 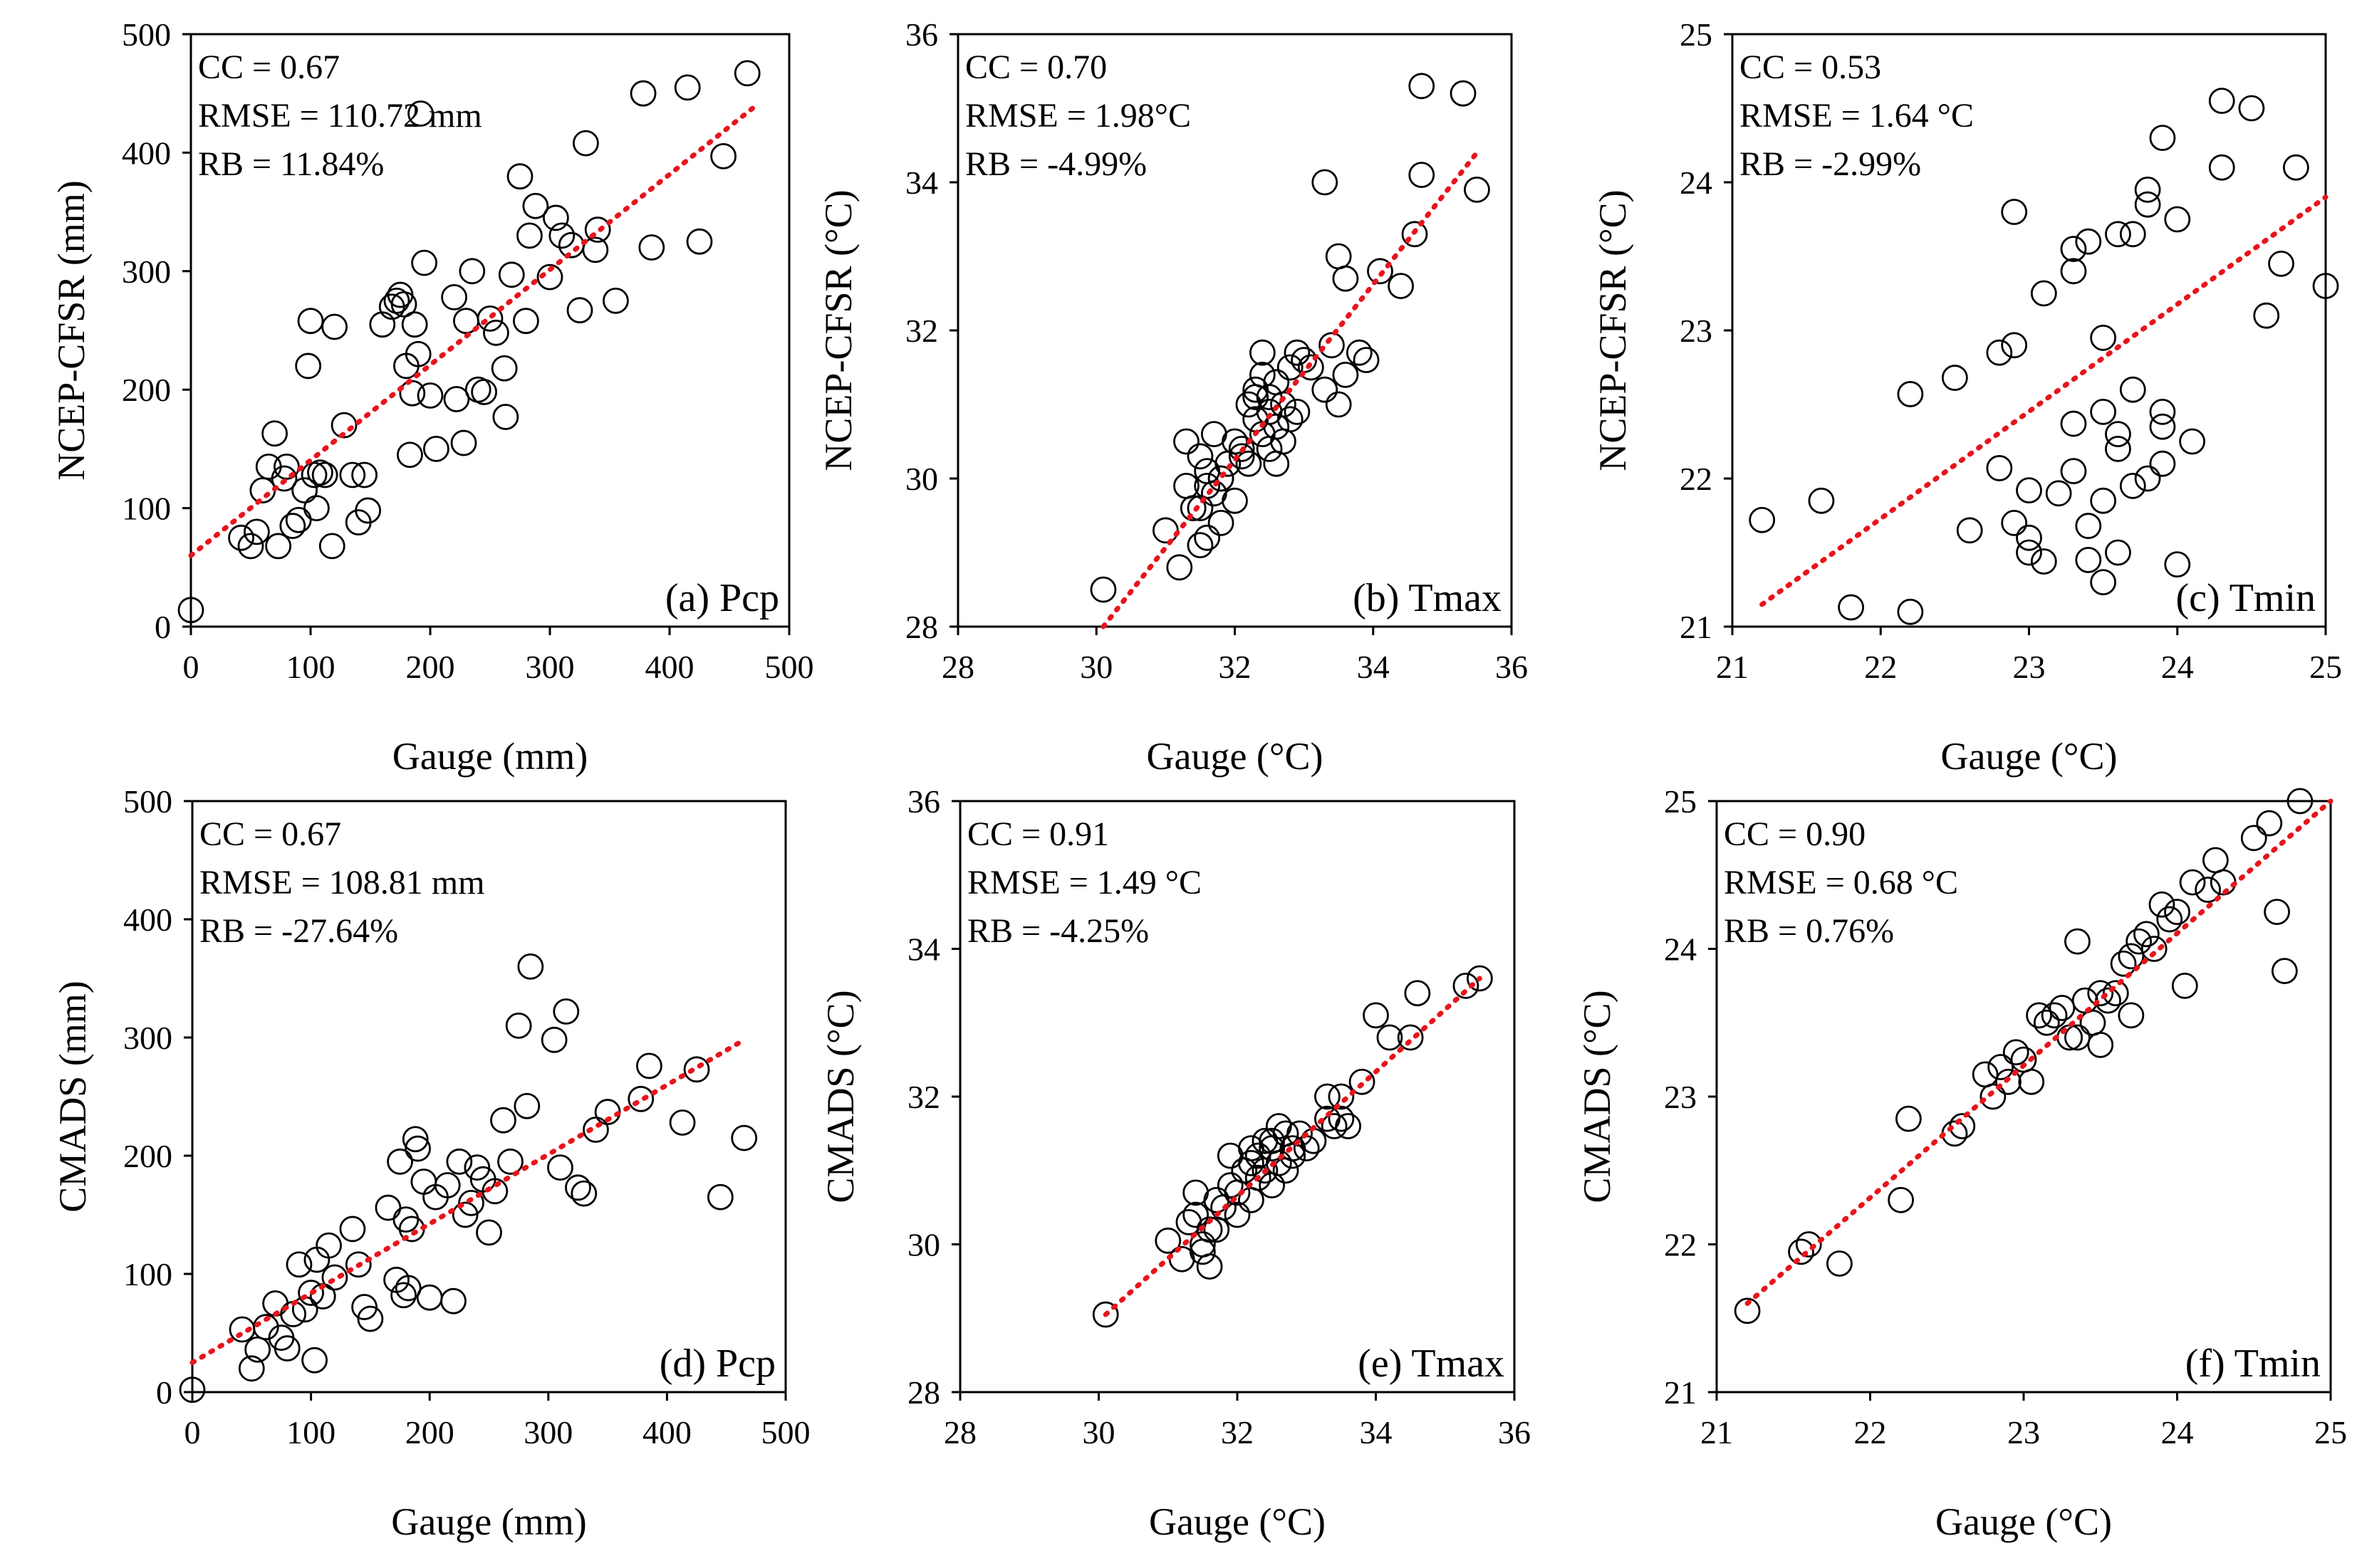 I want to click on panel-label: (e) Tmax, so click(x=1431, y=1364).